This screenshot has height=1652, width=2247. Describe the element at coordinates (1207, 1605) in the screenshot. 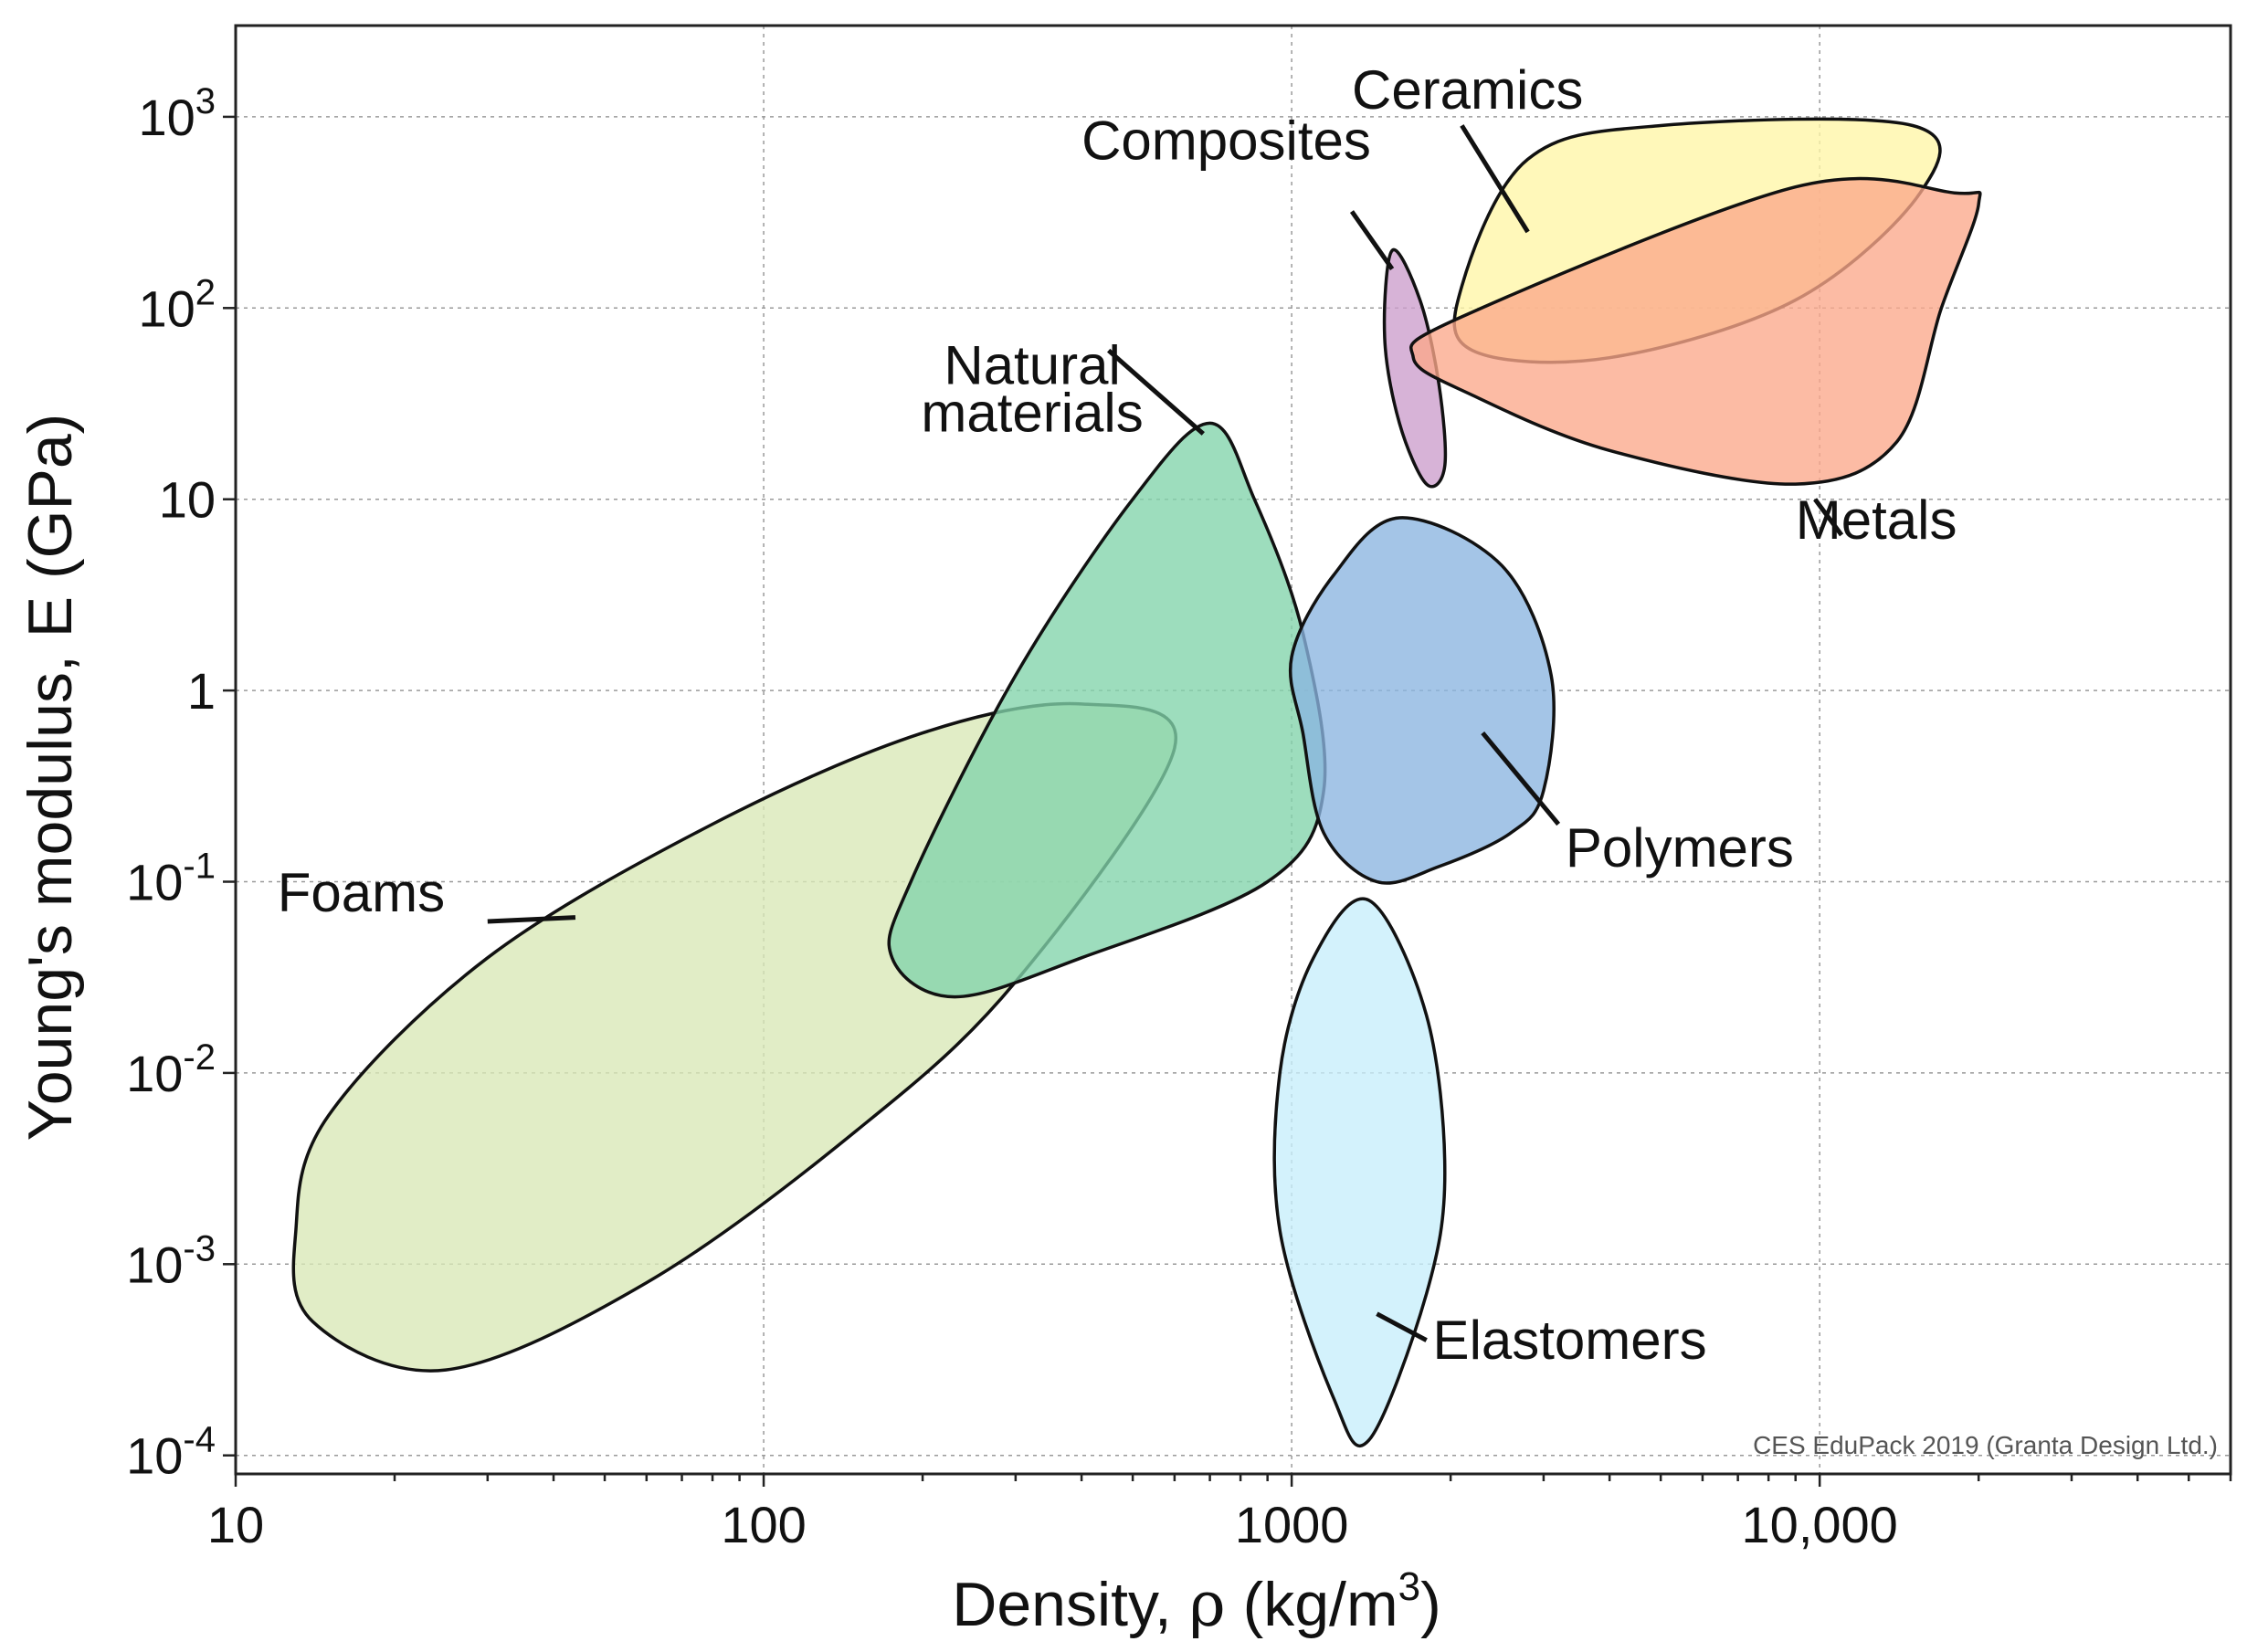

I see `x-axis-title-symbol: ρ` at that location.